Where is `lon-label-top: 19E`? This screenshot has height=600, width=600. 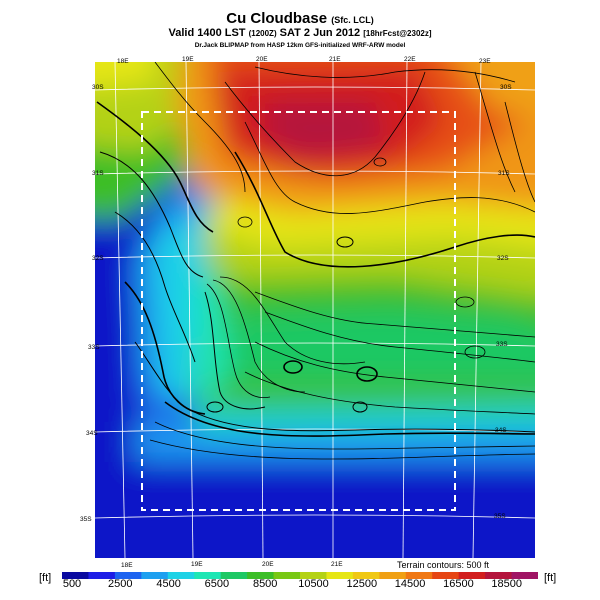
lon-label-top: 19E is located at coordinates (188, 59).